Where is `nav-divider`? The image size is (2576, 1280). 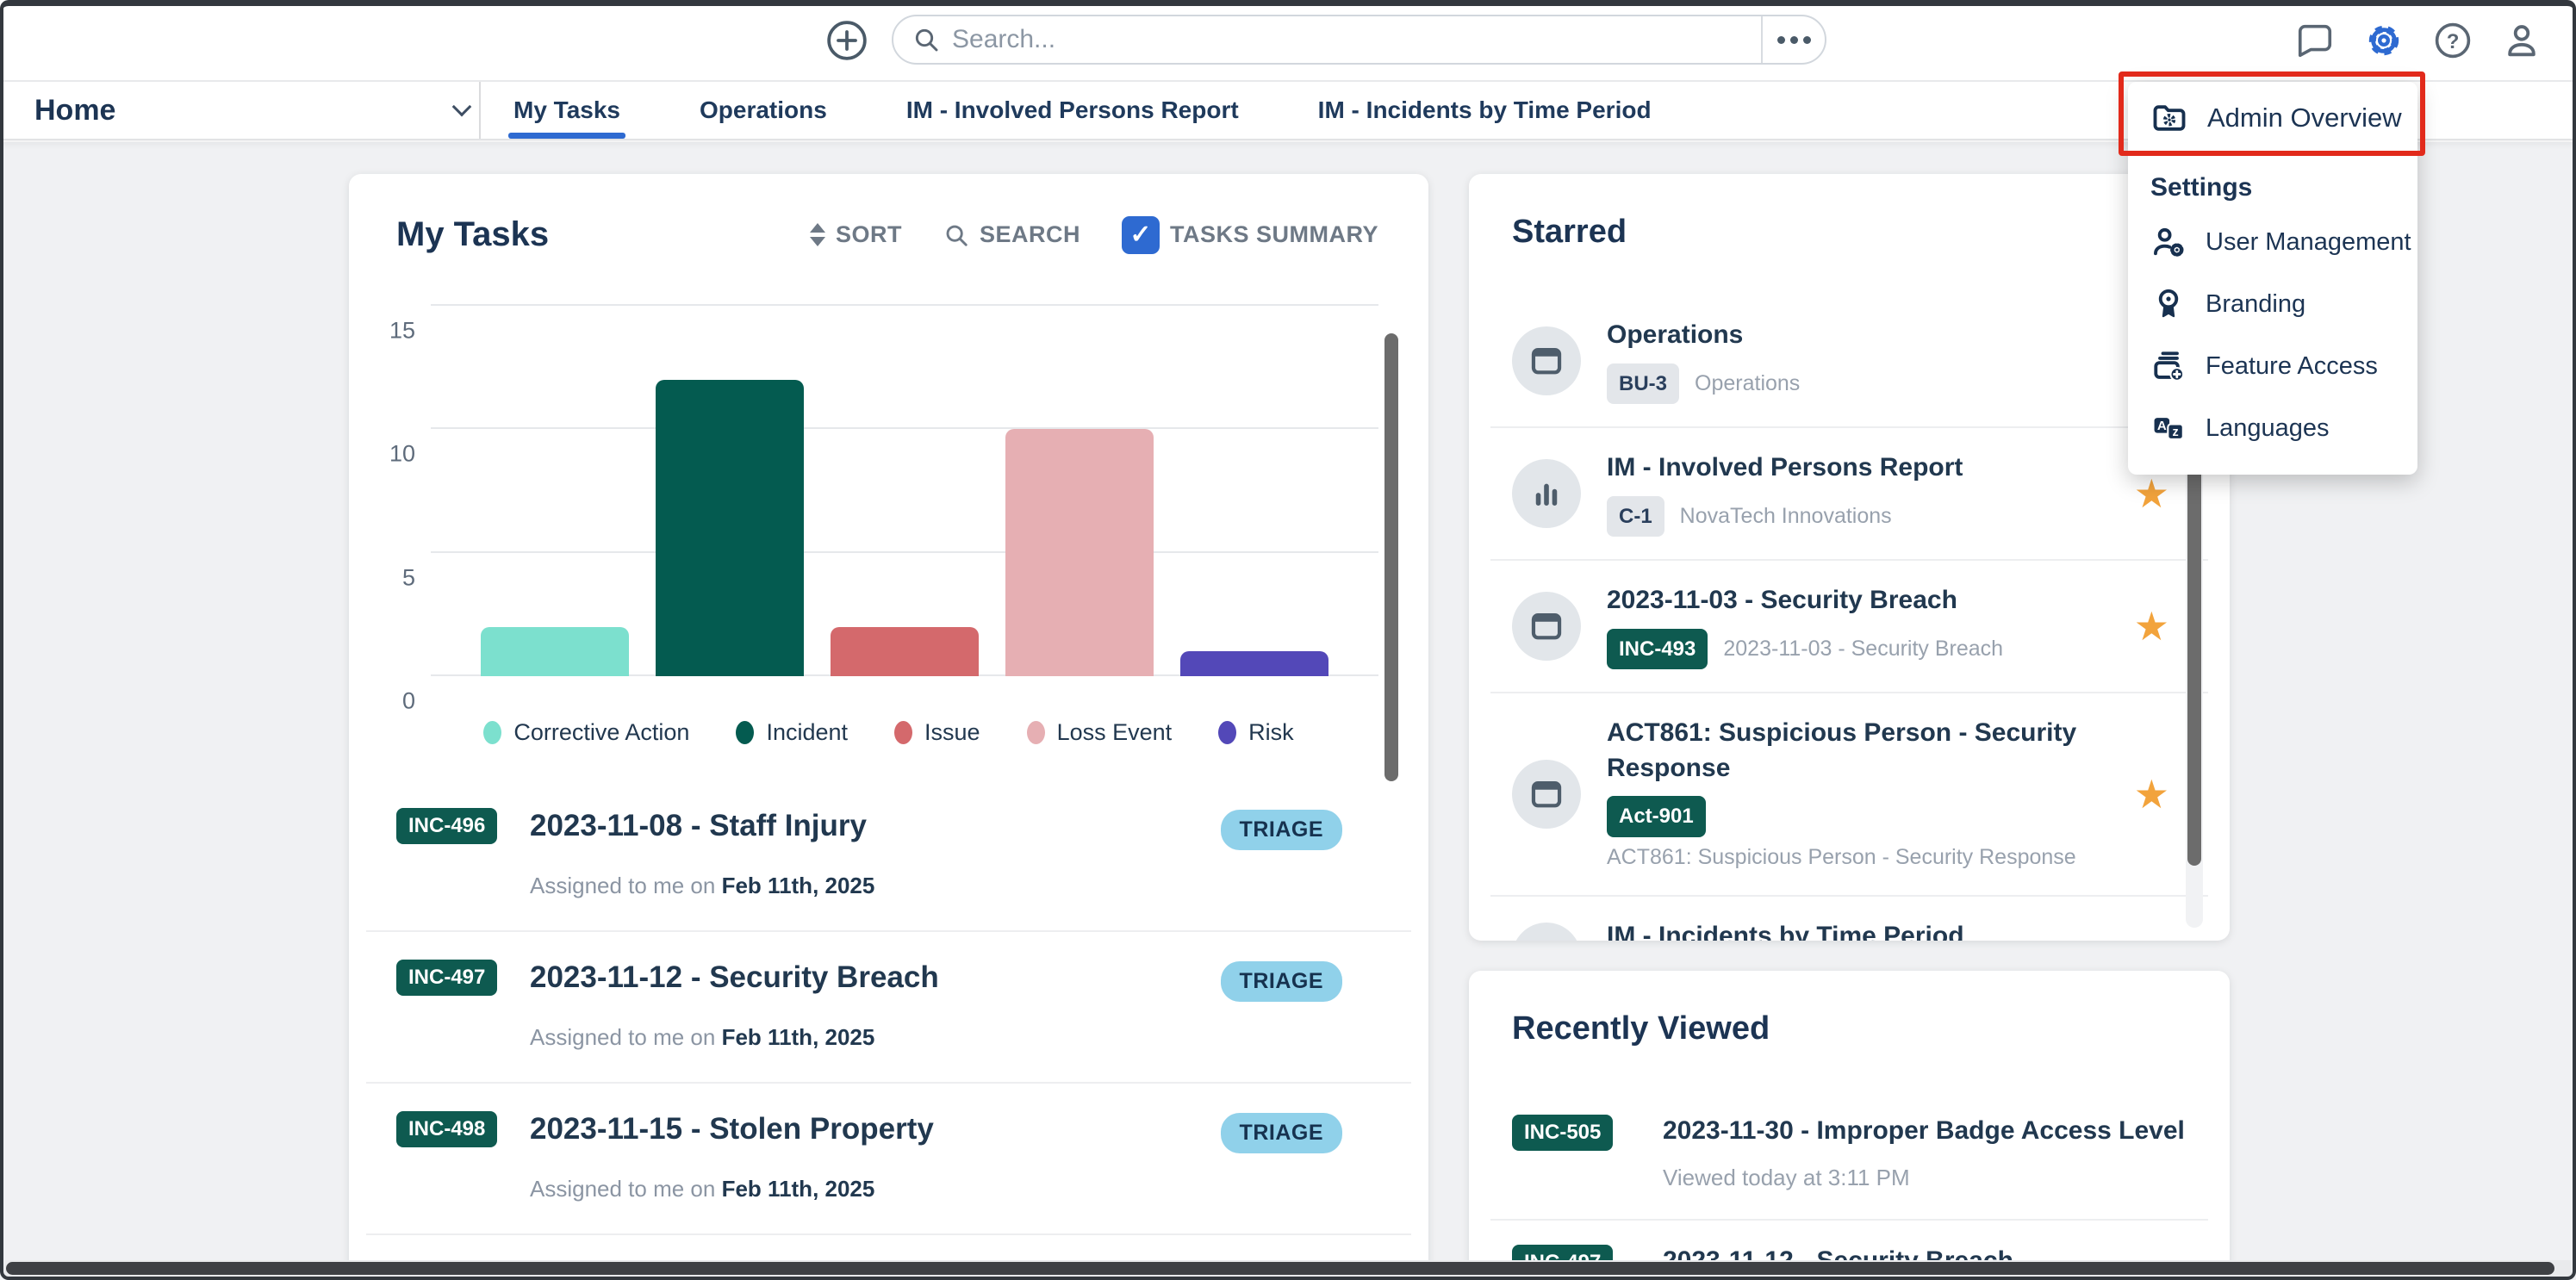 nav-divider is located at coordinates (480, 110).